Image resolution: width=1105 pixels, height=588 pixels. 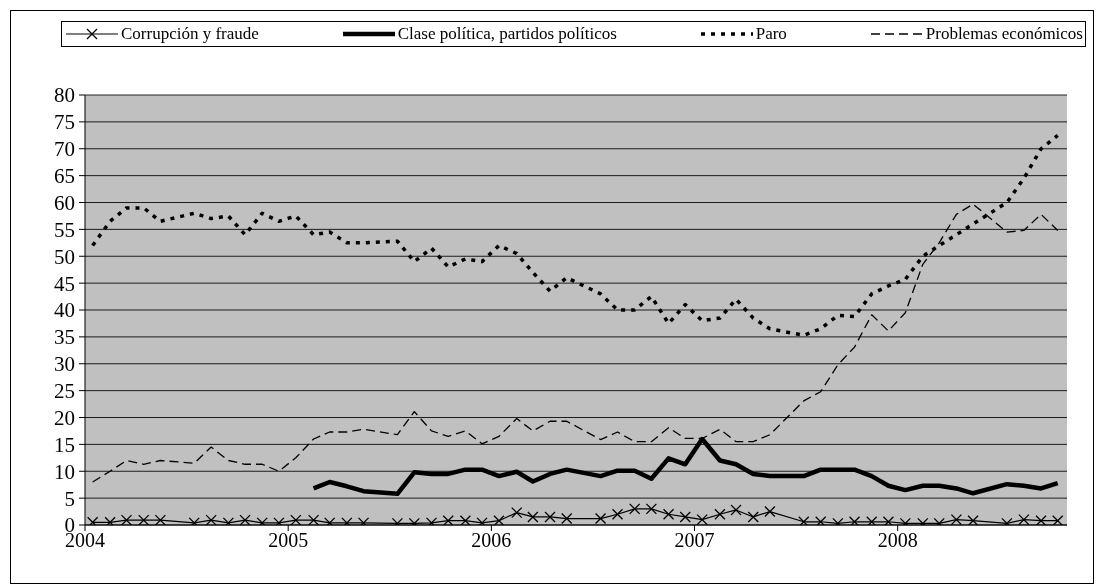 What do you see at coordinates (507, 34) in the screenshot?
I see `legend-label: Clase política, partidos políticos` at bounding box center [507, 34].